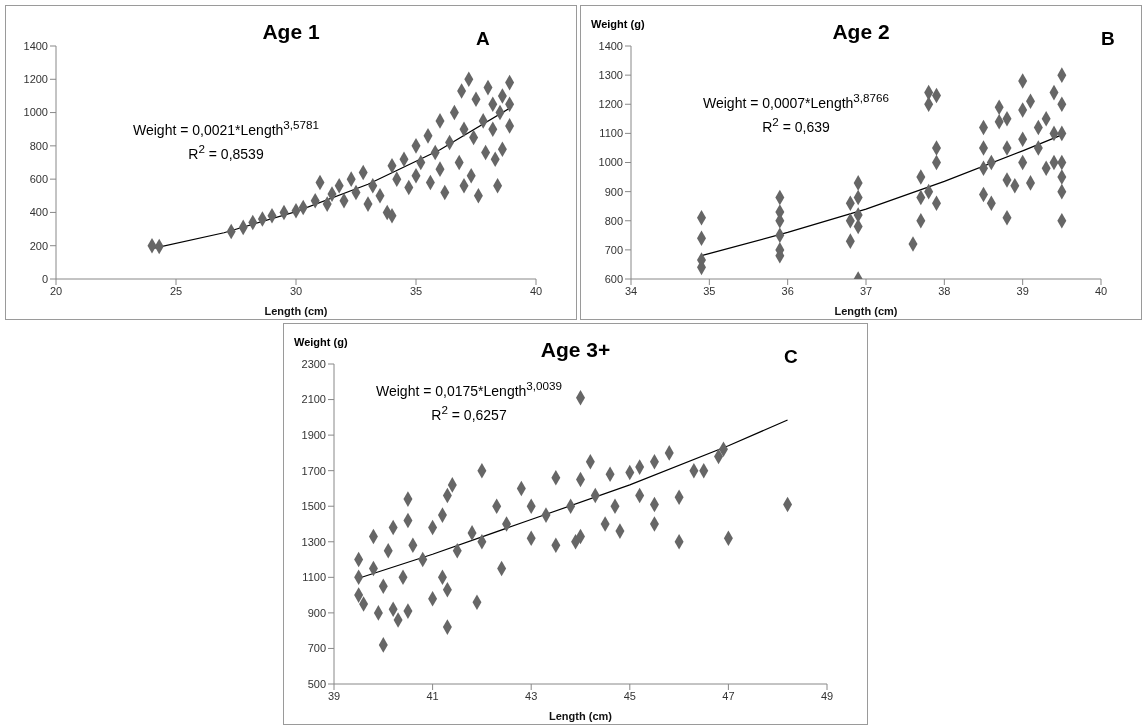 The height and width of the screenshot is (726, 1148). I want to click on x-tick-label: 34, so click(631, 290).